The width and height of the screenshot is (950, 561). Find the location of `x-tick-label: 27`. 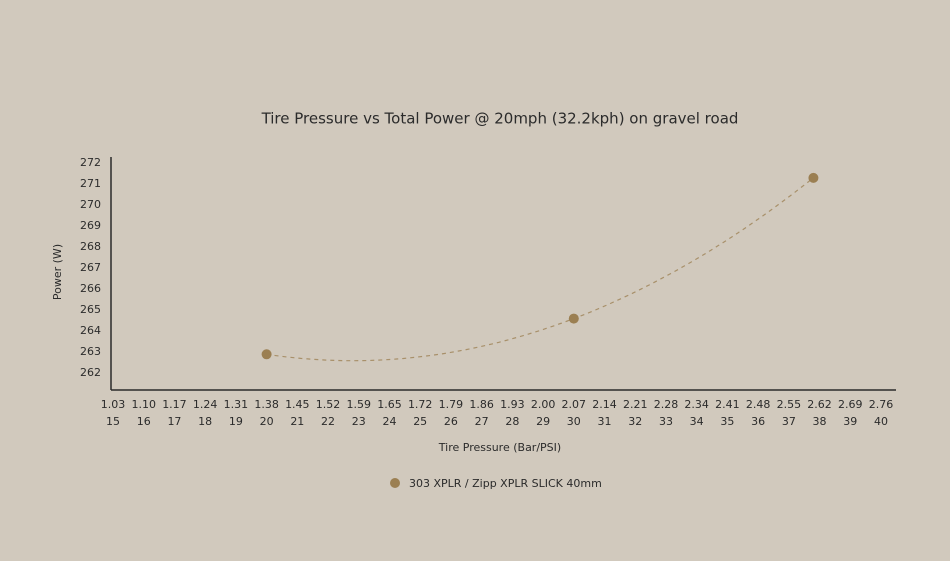

x-tick-label: 27 is located at coordinates (482, 421).